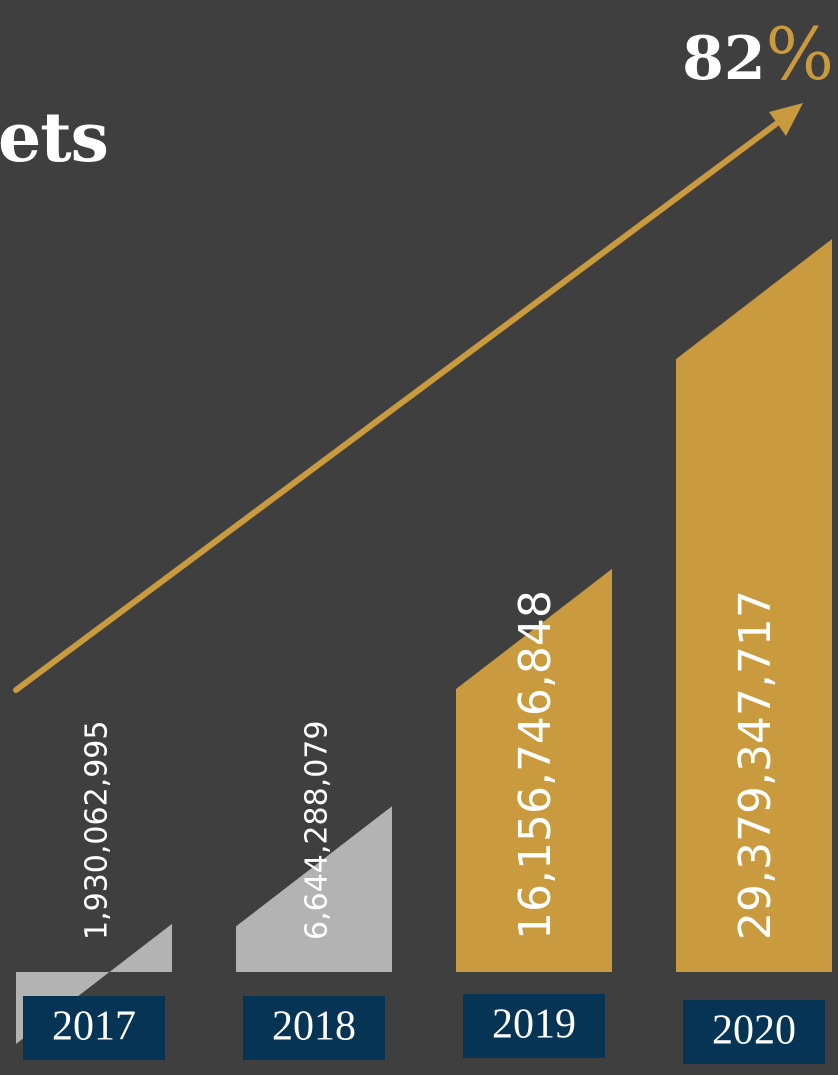  I want to click on year-box-2019, so click(534, 1026).